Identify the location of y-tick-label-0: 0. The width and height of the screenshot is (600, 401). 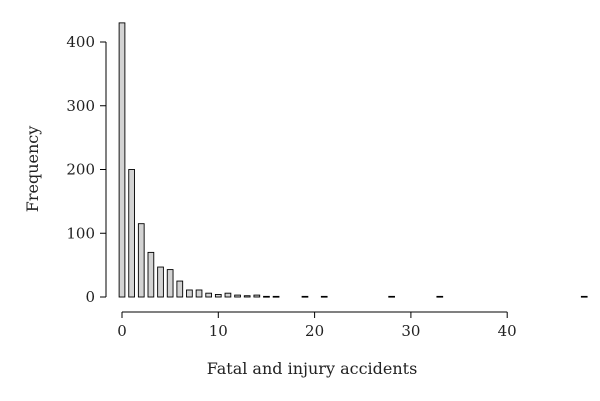
(90, 297).